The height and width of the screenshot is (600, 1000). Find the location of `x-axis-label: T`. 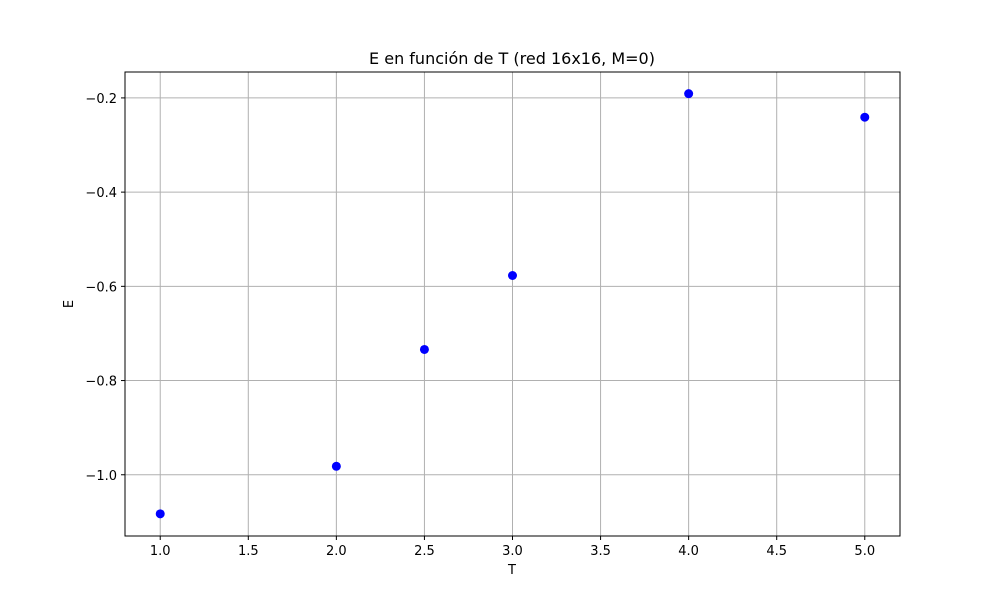

x-axis-label: T is located at coordinates (511, 570).